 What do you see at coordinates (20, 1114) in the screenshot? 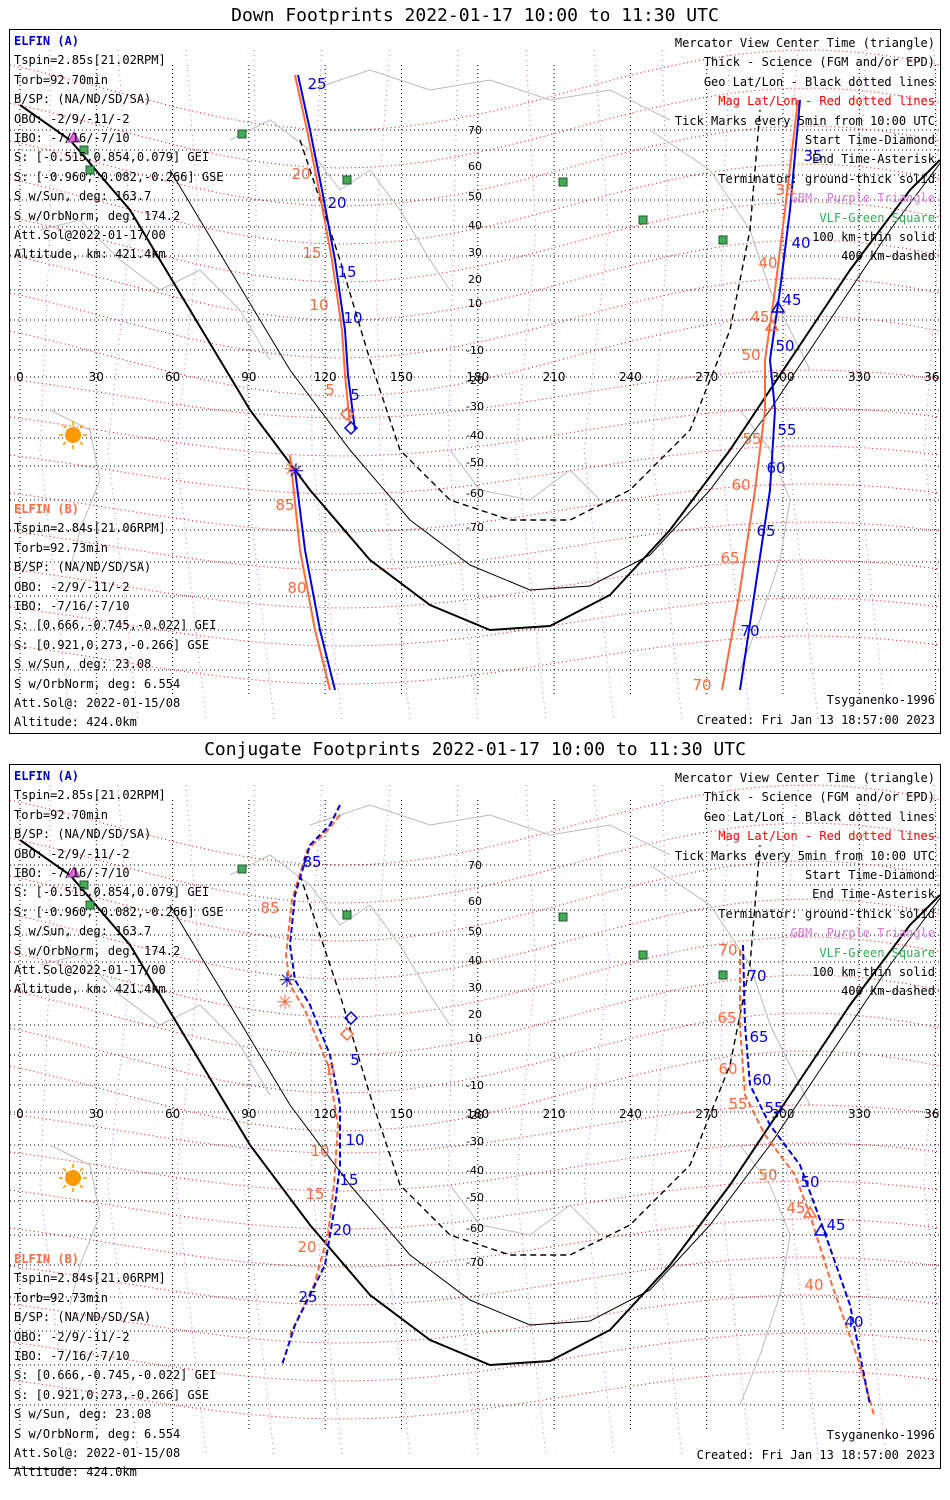
I see `lon-tick-label: 0` at bounding box center [20, 1114].